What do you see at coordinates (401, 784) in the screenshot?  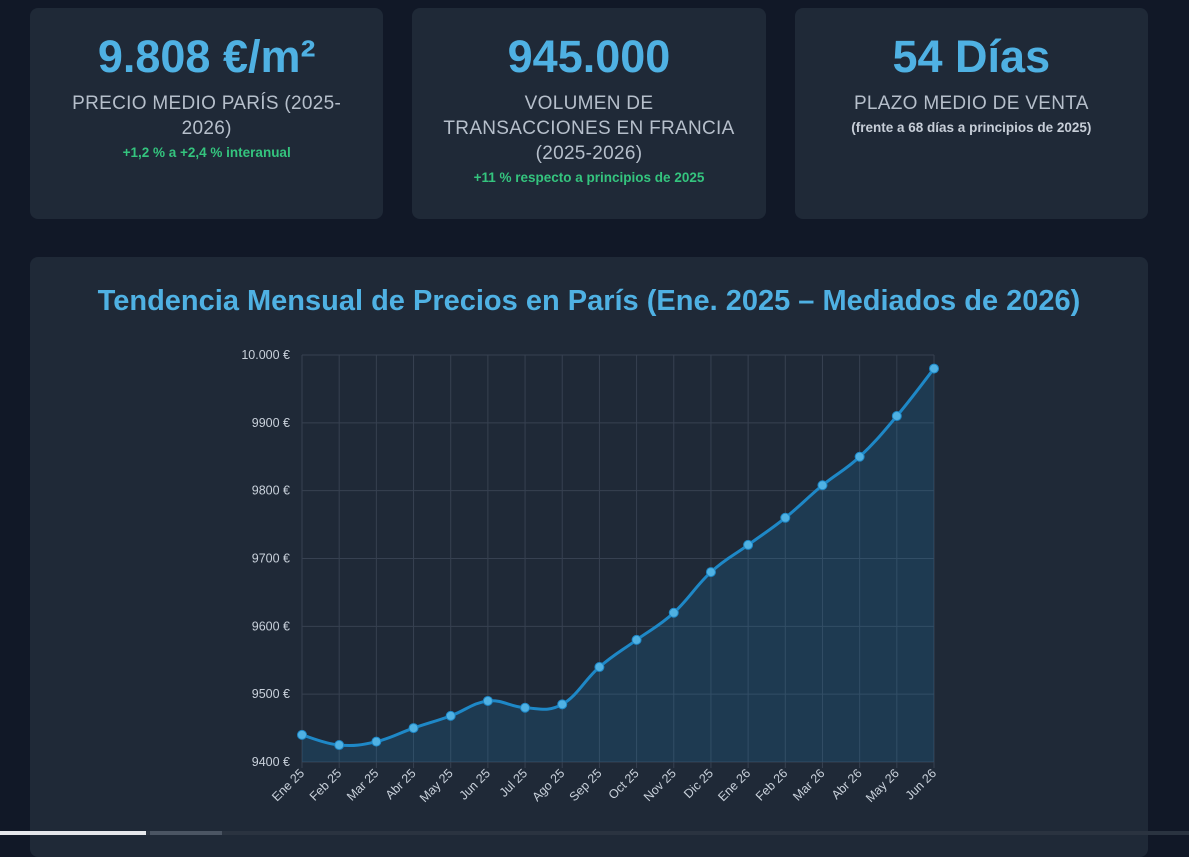 I see `x-tick-label: Abr 25` at bounding box center [401, 784].